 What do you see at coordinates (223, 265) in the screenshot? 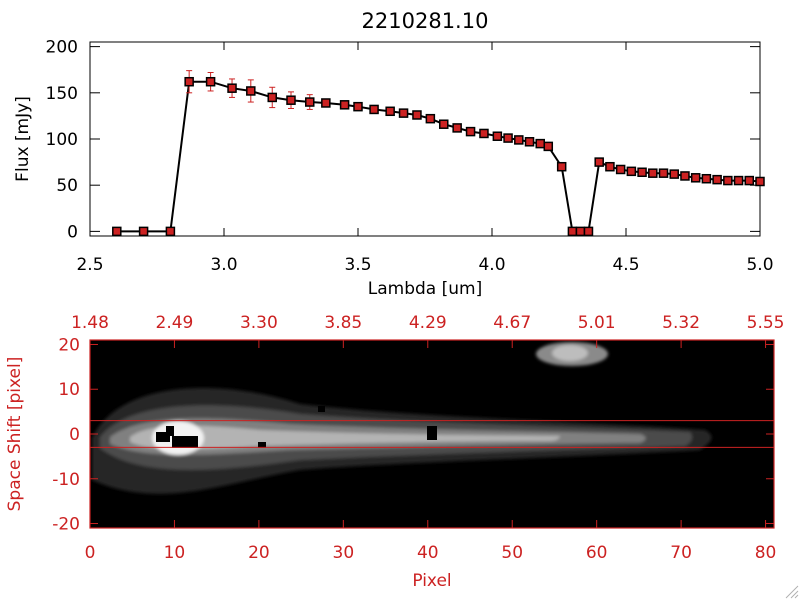
I see `spectrum-x-tick-label: 3.0` at bounding box center [223, 265].